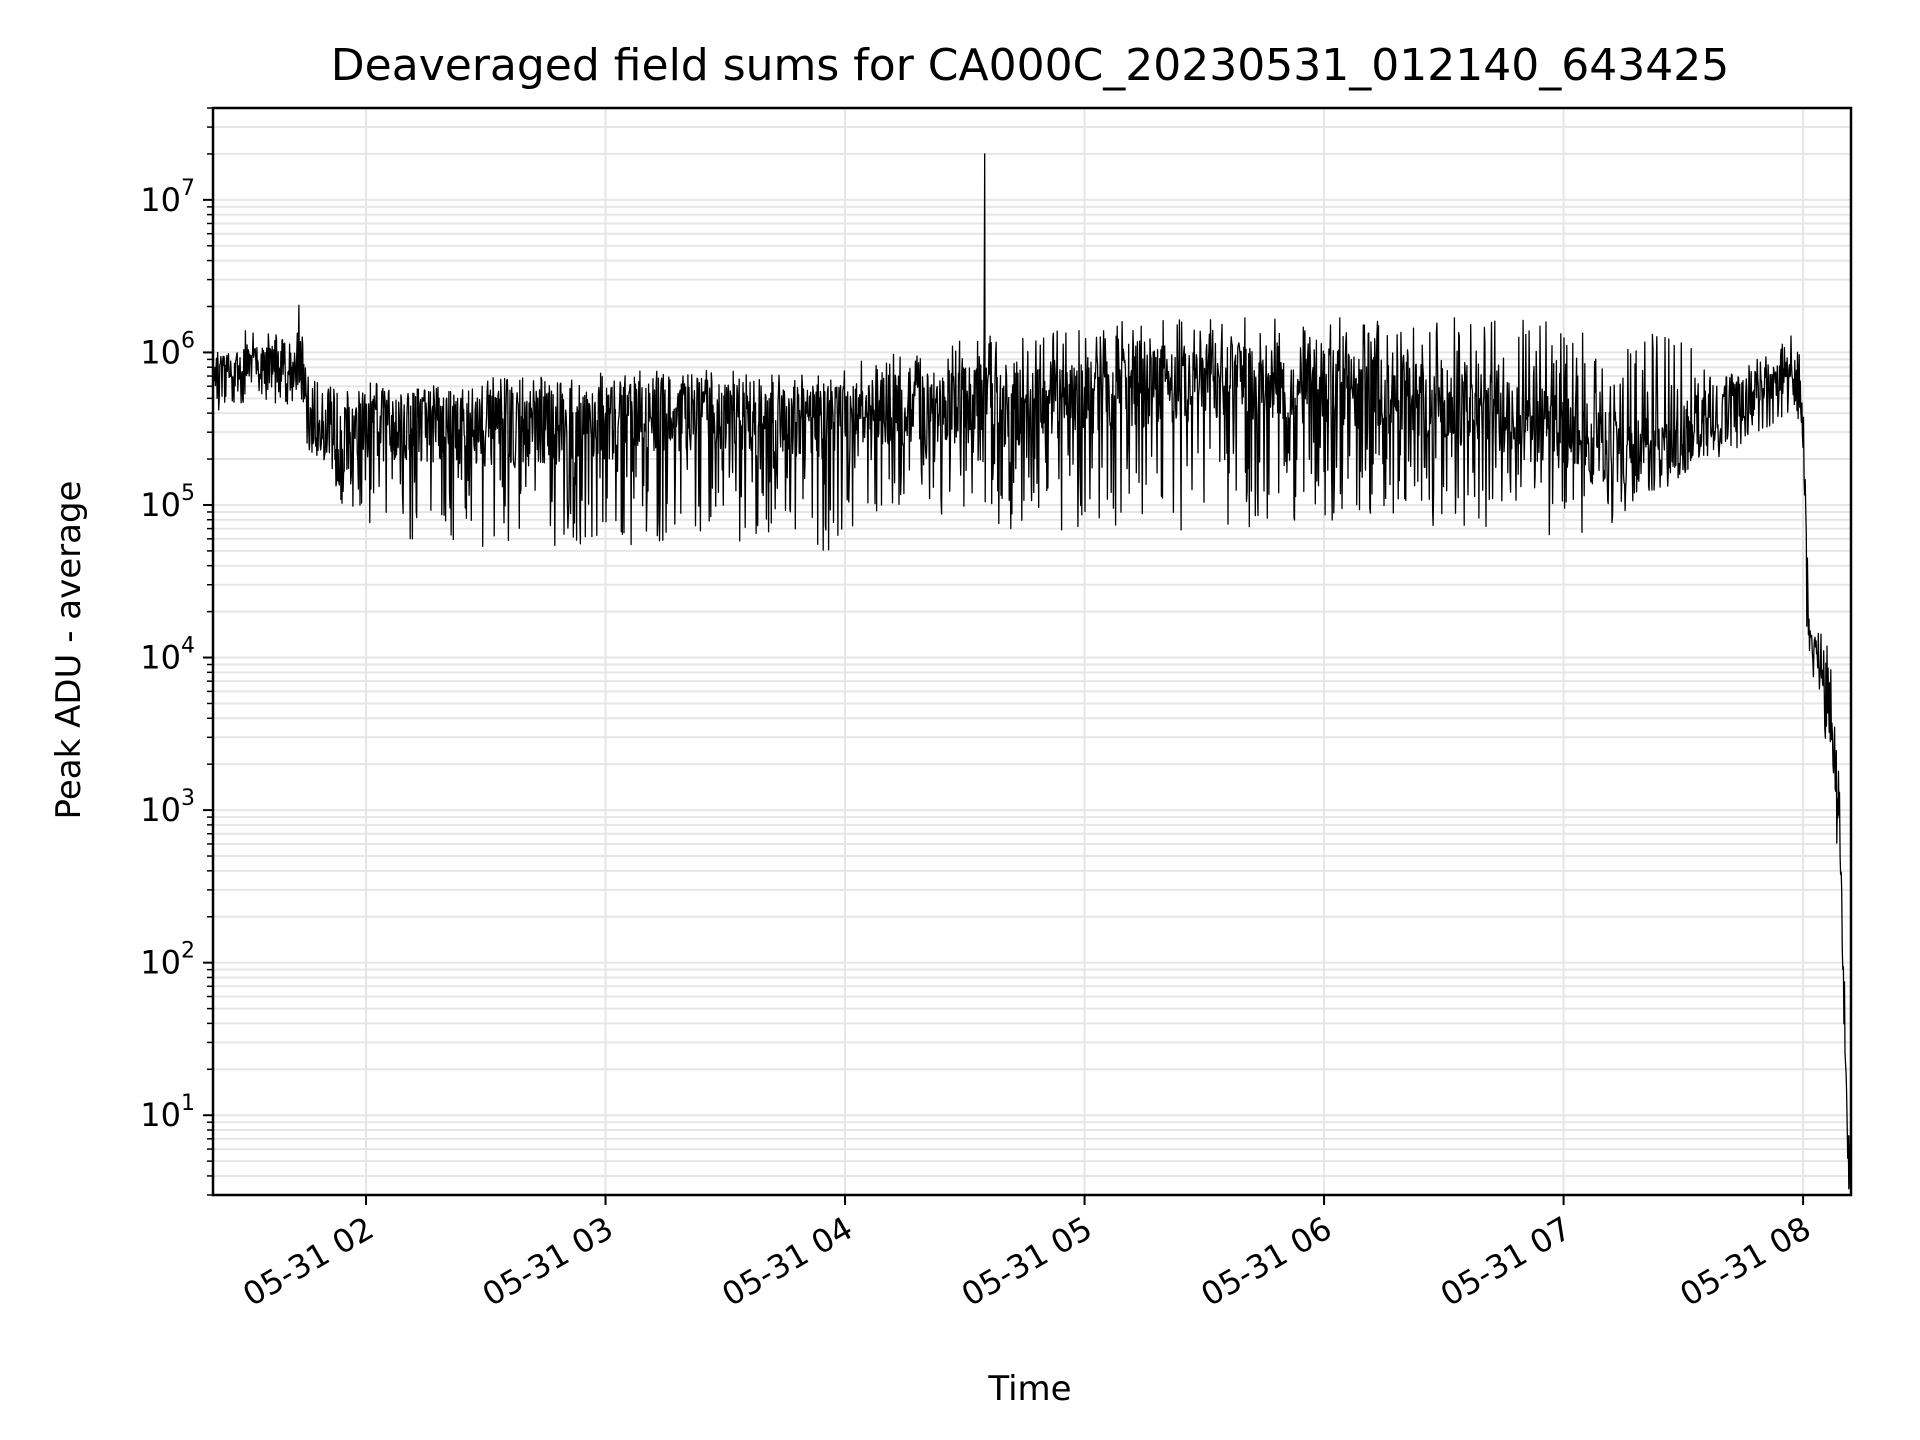 This screenshot has width=1920, height=1440. I want to click on y-tick-label: 10⁶, so click(167, 349).